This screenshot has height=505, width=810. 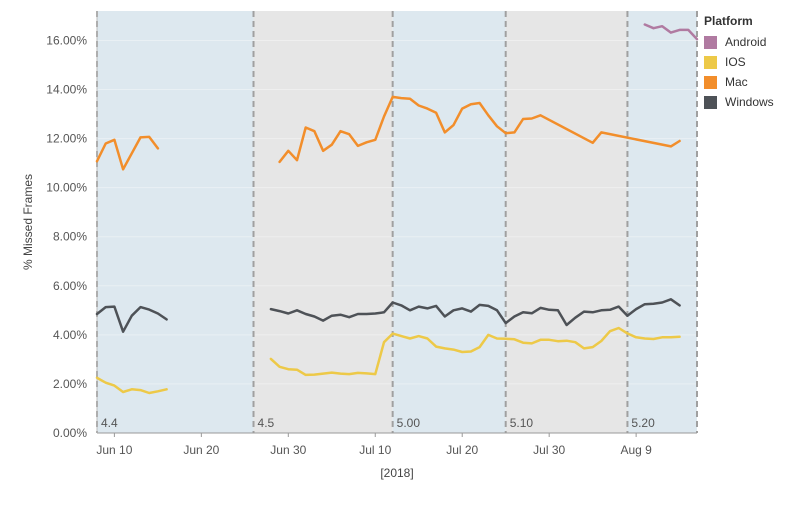 I want to click on release-label: 4.5, so click(x=266, y=423).